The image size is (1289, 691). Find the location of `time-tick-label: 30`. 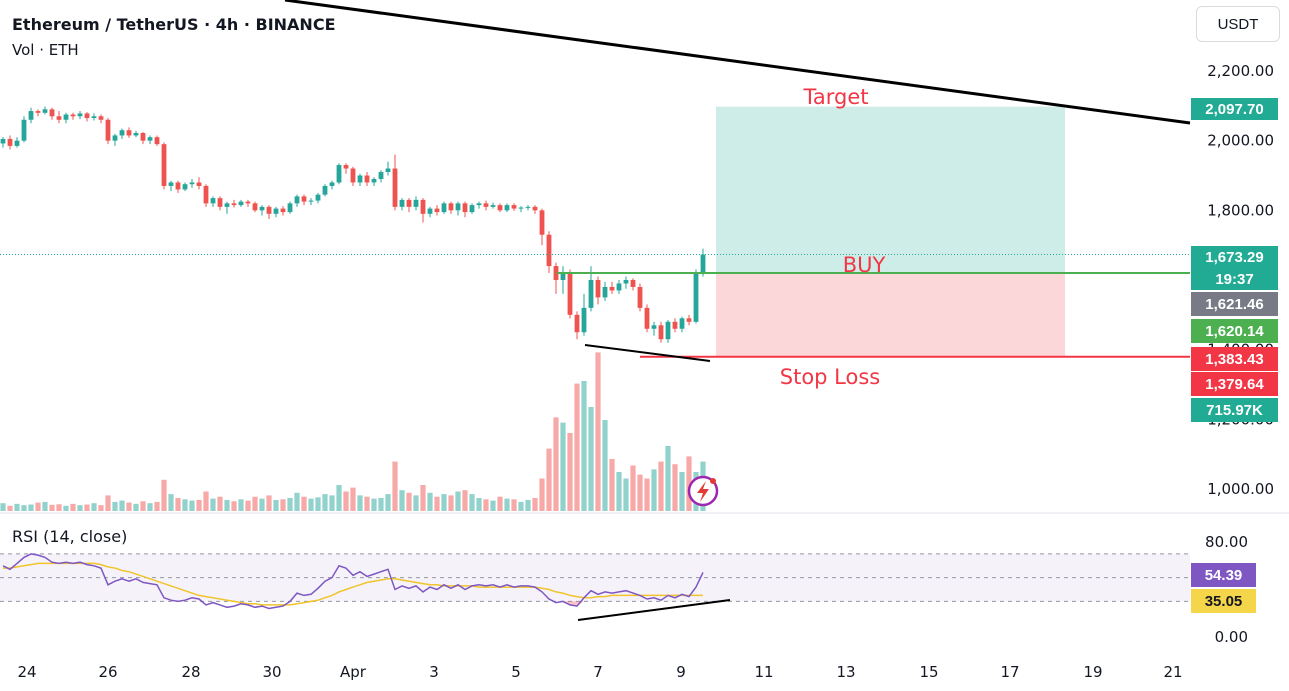

time-tick-label: 30 is located at coordinates (271, 672).